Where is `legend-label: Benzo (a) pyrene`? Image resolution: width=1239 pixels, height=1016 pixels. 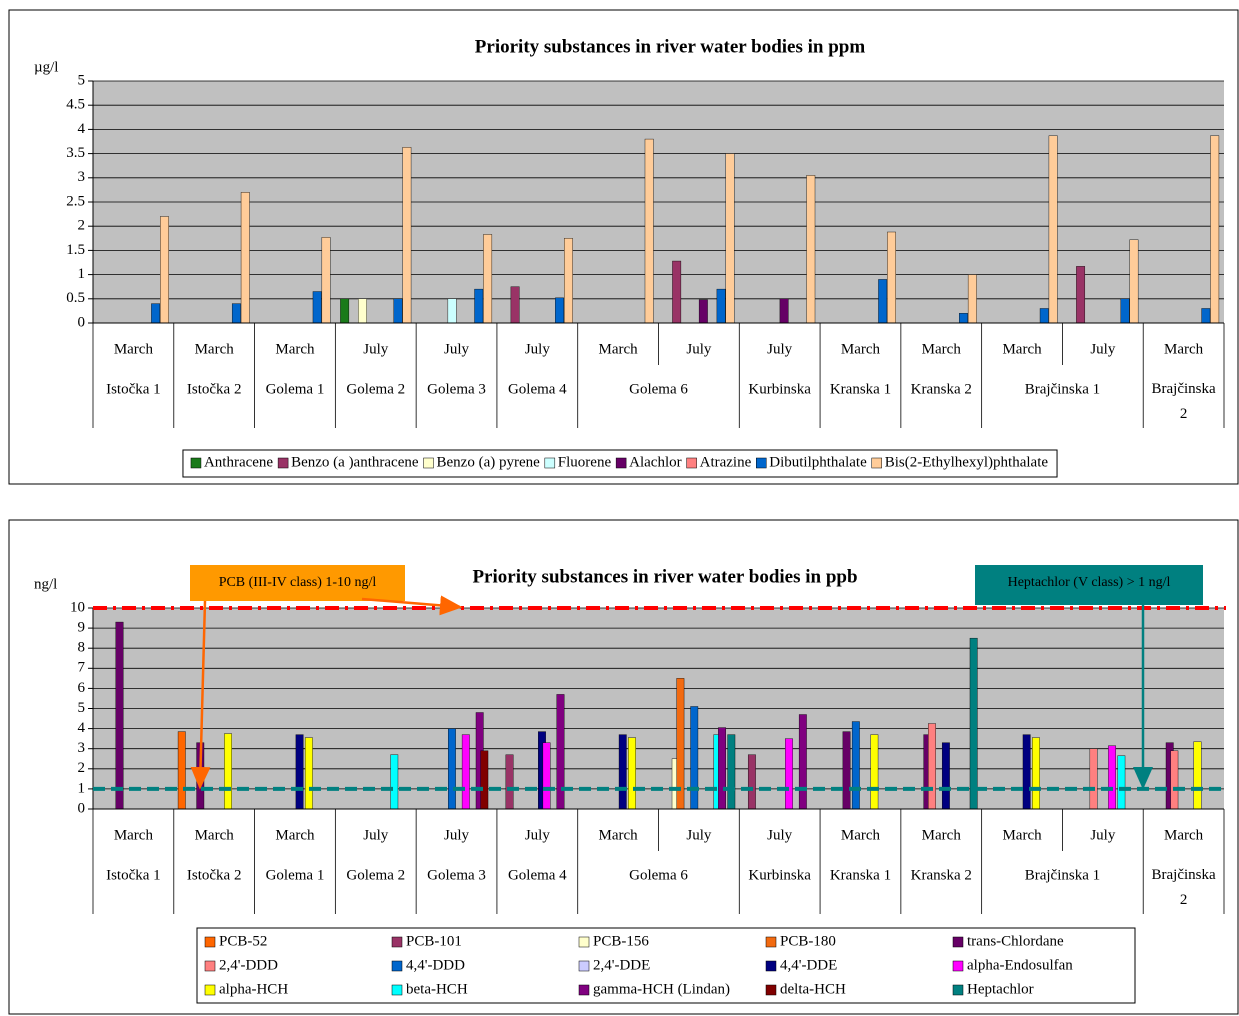
legend-label: Benzo (a) pyrene is located at coordinates (489, 462).